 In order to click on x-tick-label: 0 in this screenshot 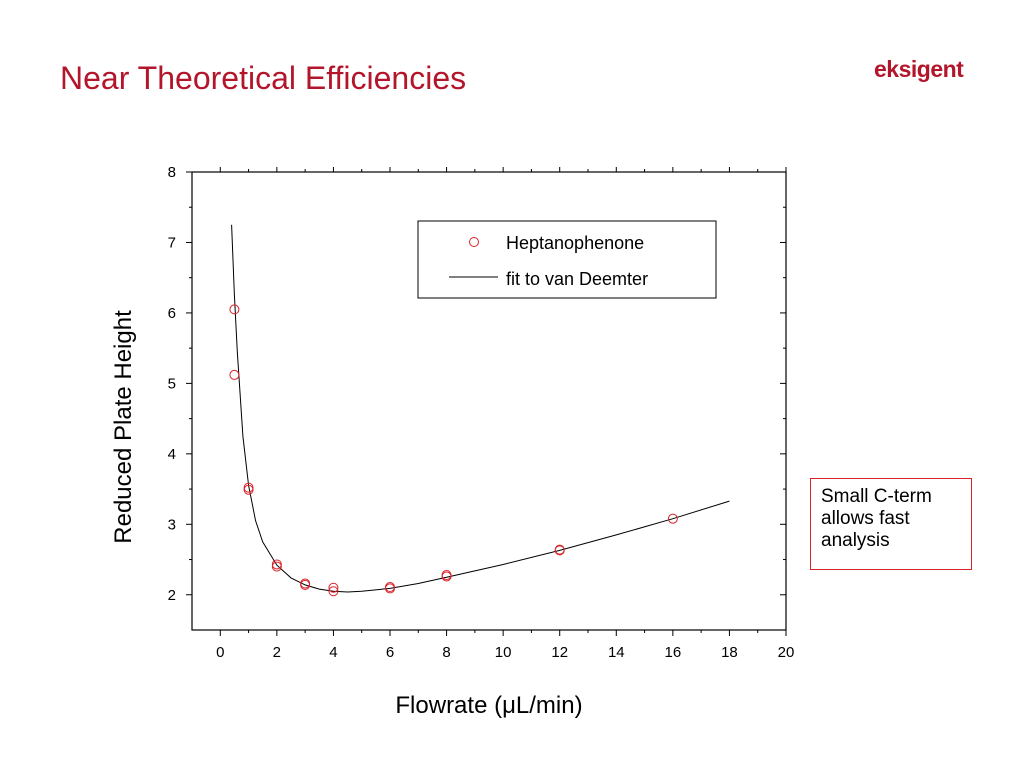, I will do `click(220, 652)`.